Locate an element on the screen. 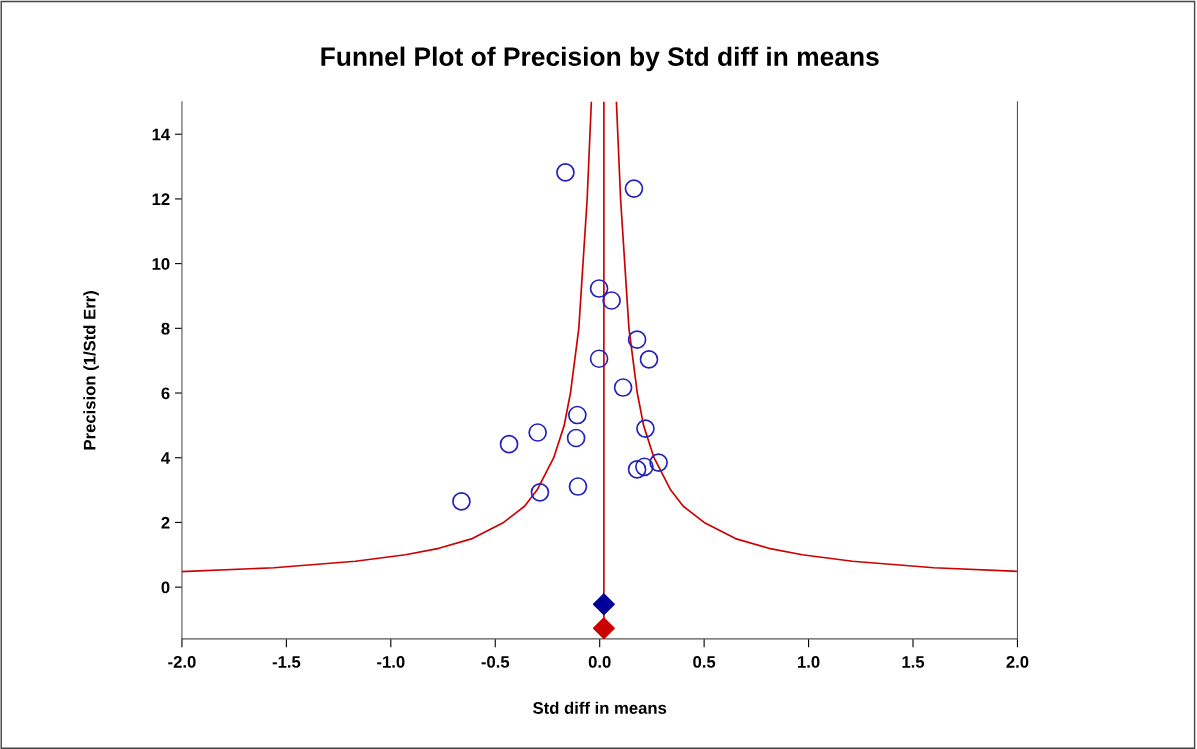  y-tick-label: 8 is located at coordinates (165, 328).